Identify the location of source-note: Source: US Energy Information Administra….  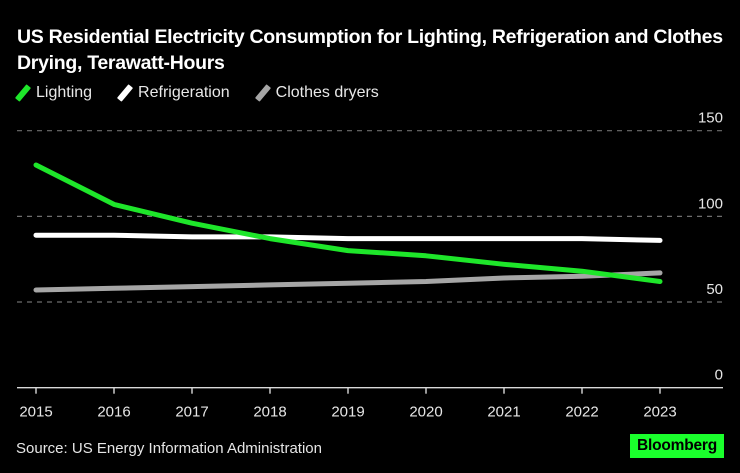
(169, 448).